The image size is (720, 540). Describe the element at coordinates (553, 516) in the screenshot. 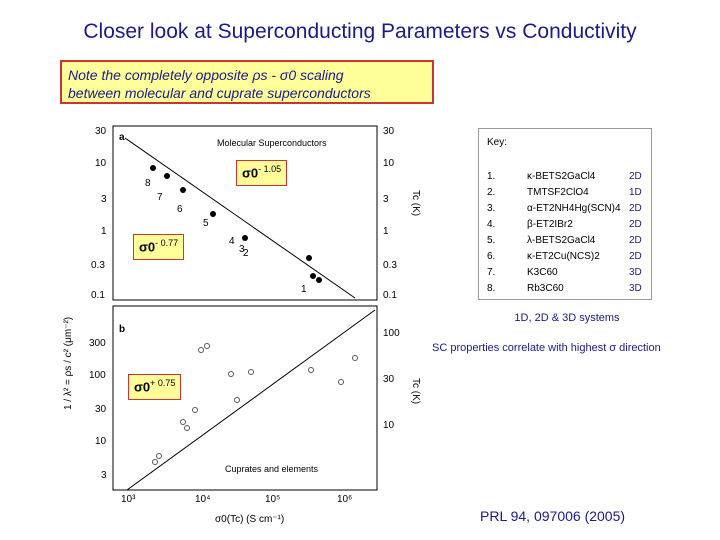

I see `reference: PRL 94, 097006 (2005)` at that location.